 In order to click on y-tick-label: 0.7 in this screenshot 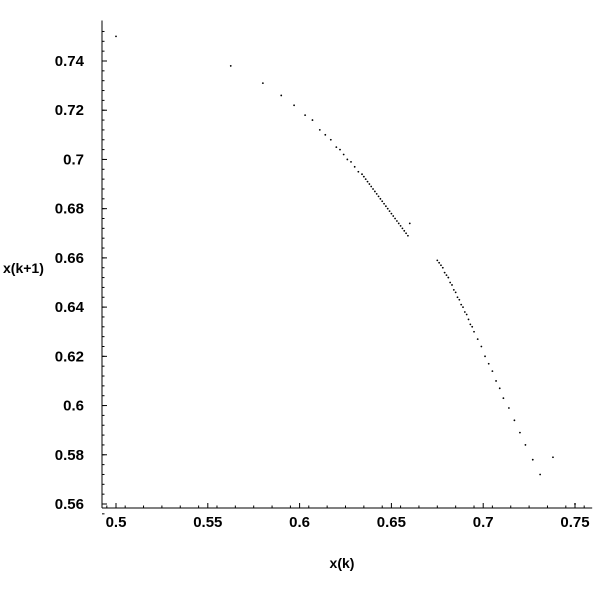, I will do `click(73, 159)`.